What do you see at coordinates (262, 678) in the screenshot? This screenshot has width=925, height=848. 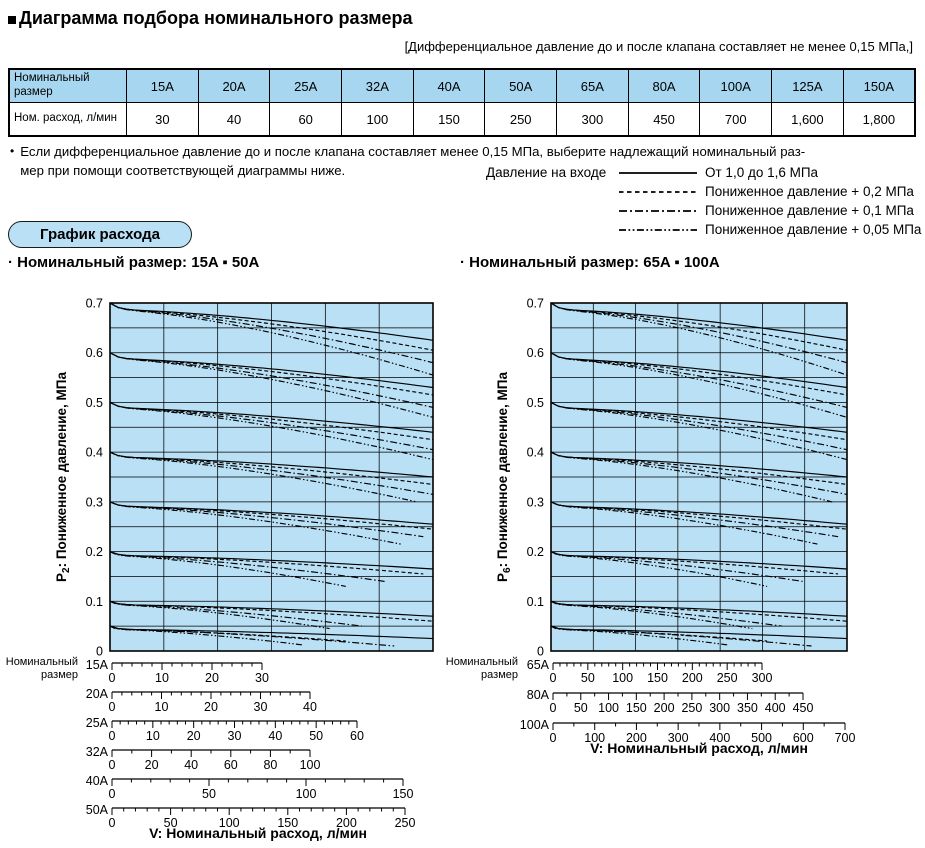 I see `ruler-tick-label: 30` at bounding box center [262, 678].